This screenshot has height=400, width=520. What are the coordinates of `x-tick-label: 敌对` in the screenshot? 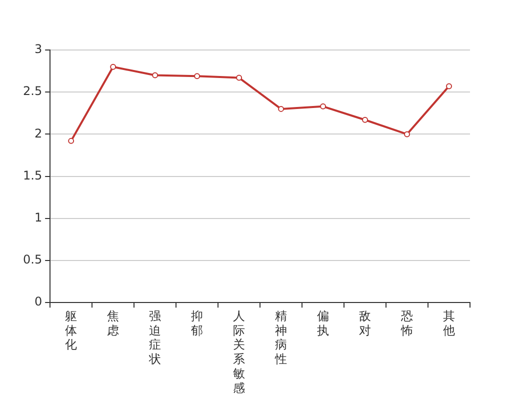 It's located at (365, 323).